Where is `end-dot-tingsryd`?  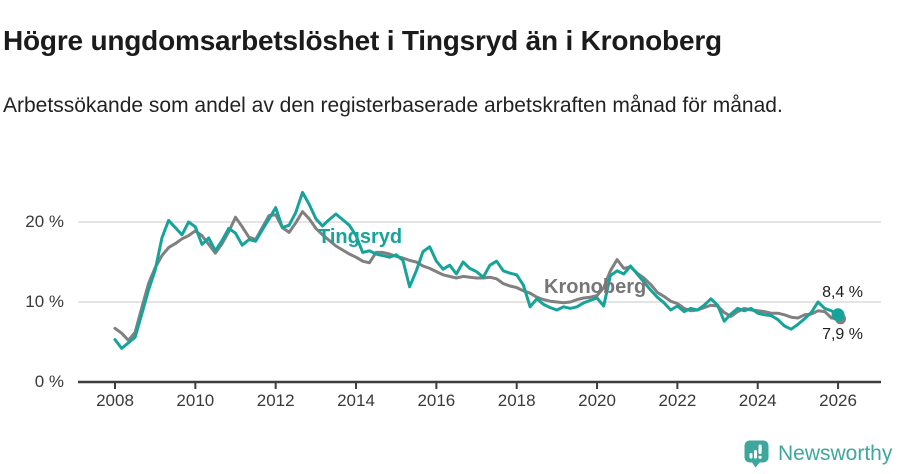
end-dot-tingsryd is located at coordinates (838, 315).